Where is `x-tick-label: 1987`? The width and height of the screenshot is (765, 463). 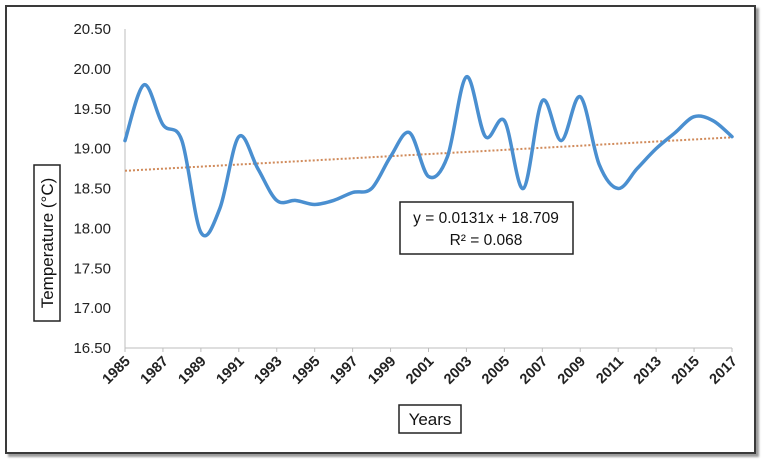 x-tick-label: 1987 is located at coordinates (155, 371).